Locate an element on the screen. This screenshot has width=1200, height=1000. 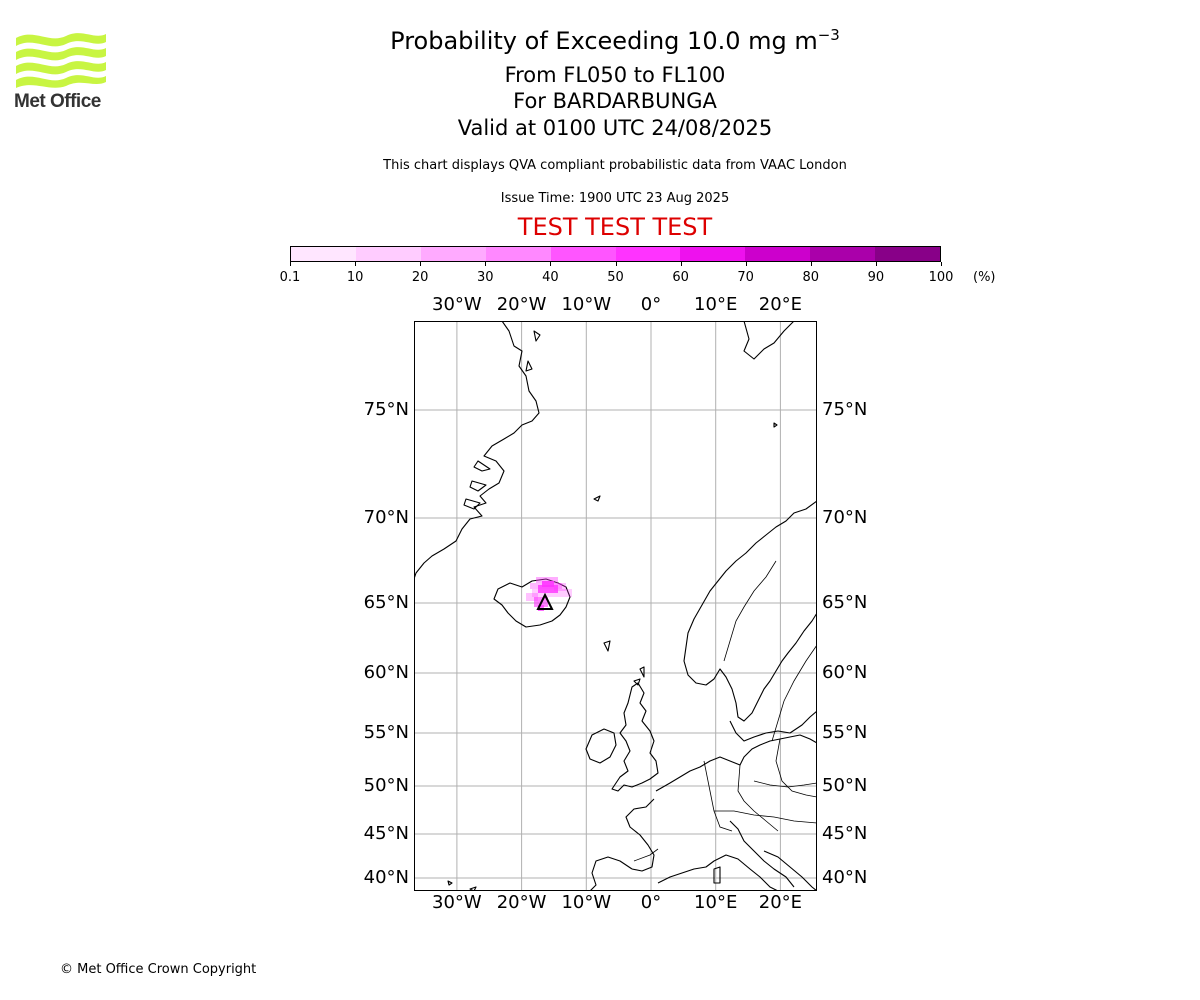
azores is located at coordinates (450, 883).